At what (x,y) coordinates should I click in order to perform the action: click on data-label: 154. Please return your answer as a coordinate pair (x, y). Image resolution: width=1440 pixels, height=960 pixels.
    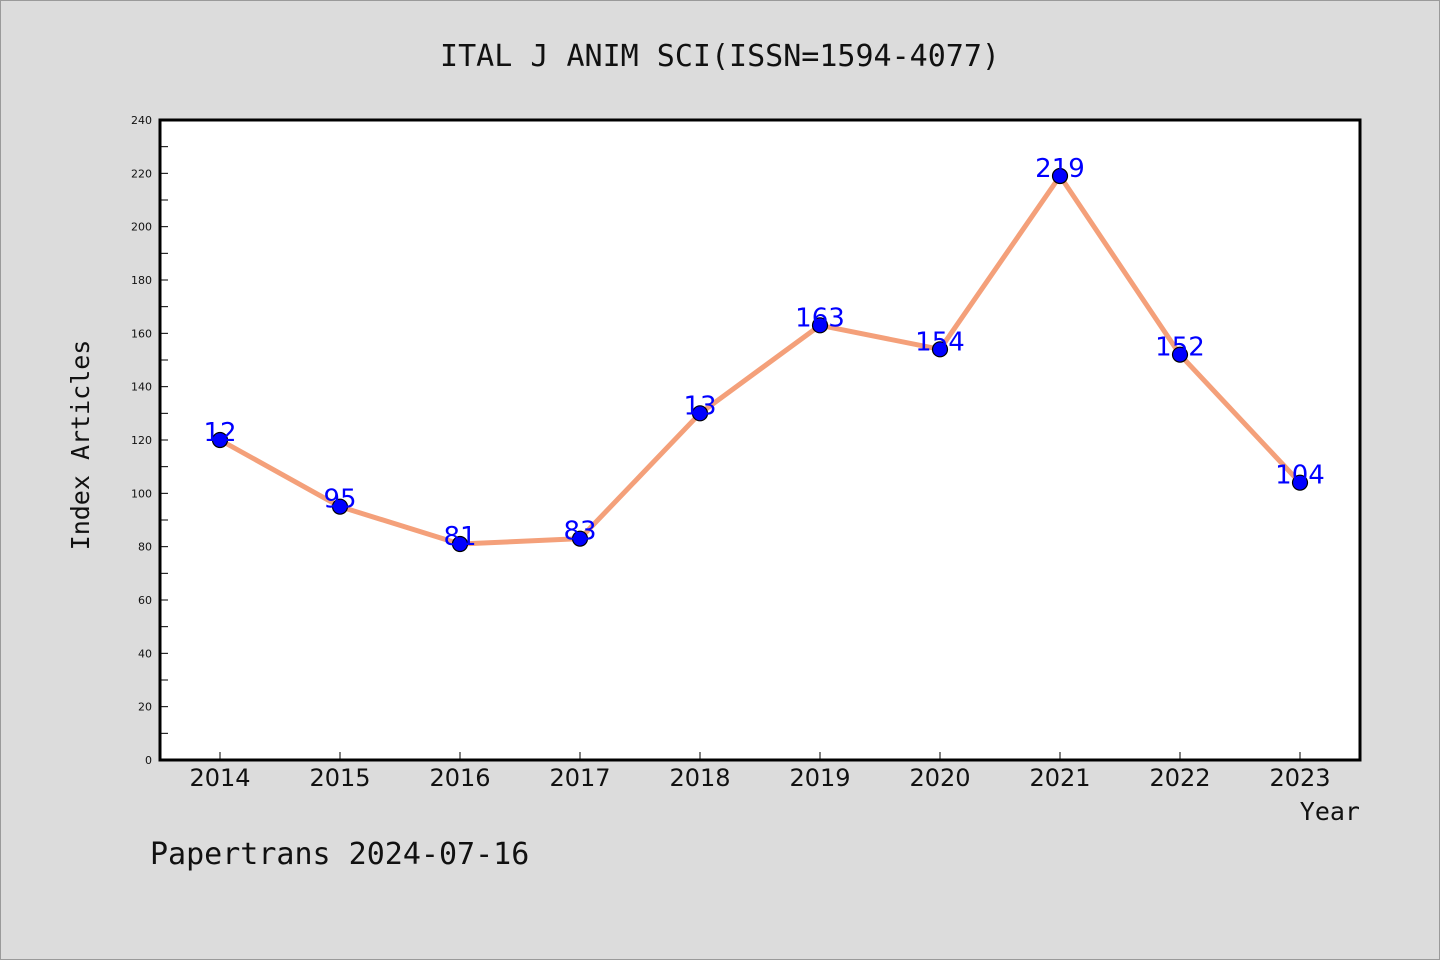
    Looking at the image, I should click on (940, 342).